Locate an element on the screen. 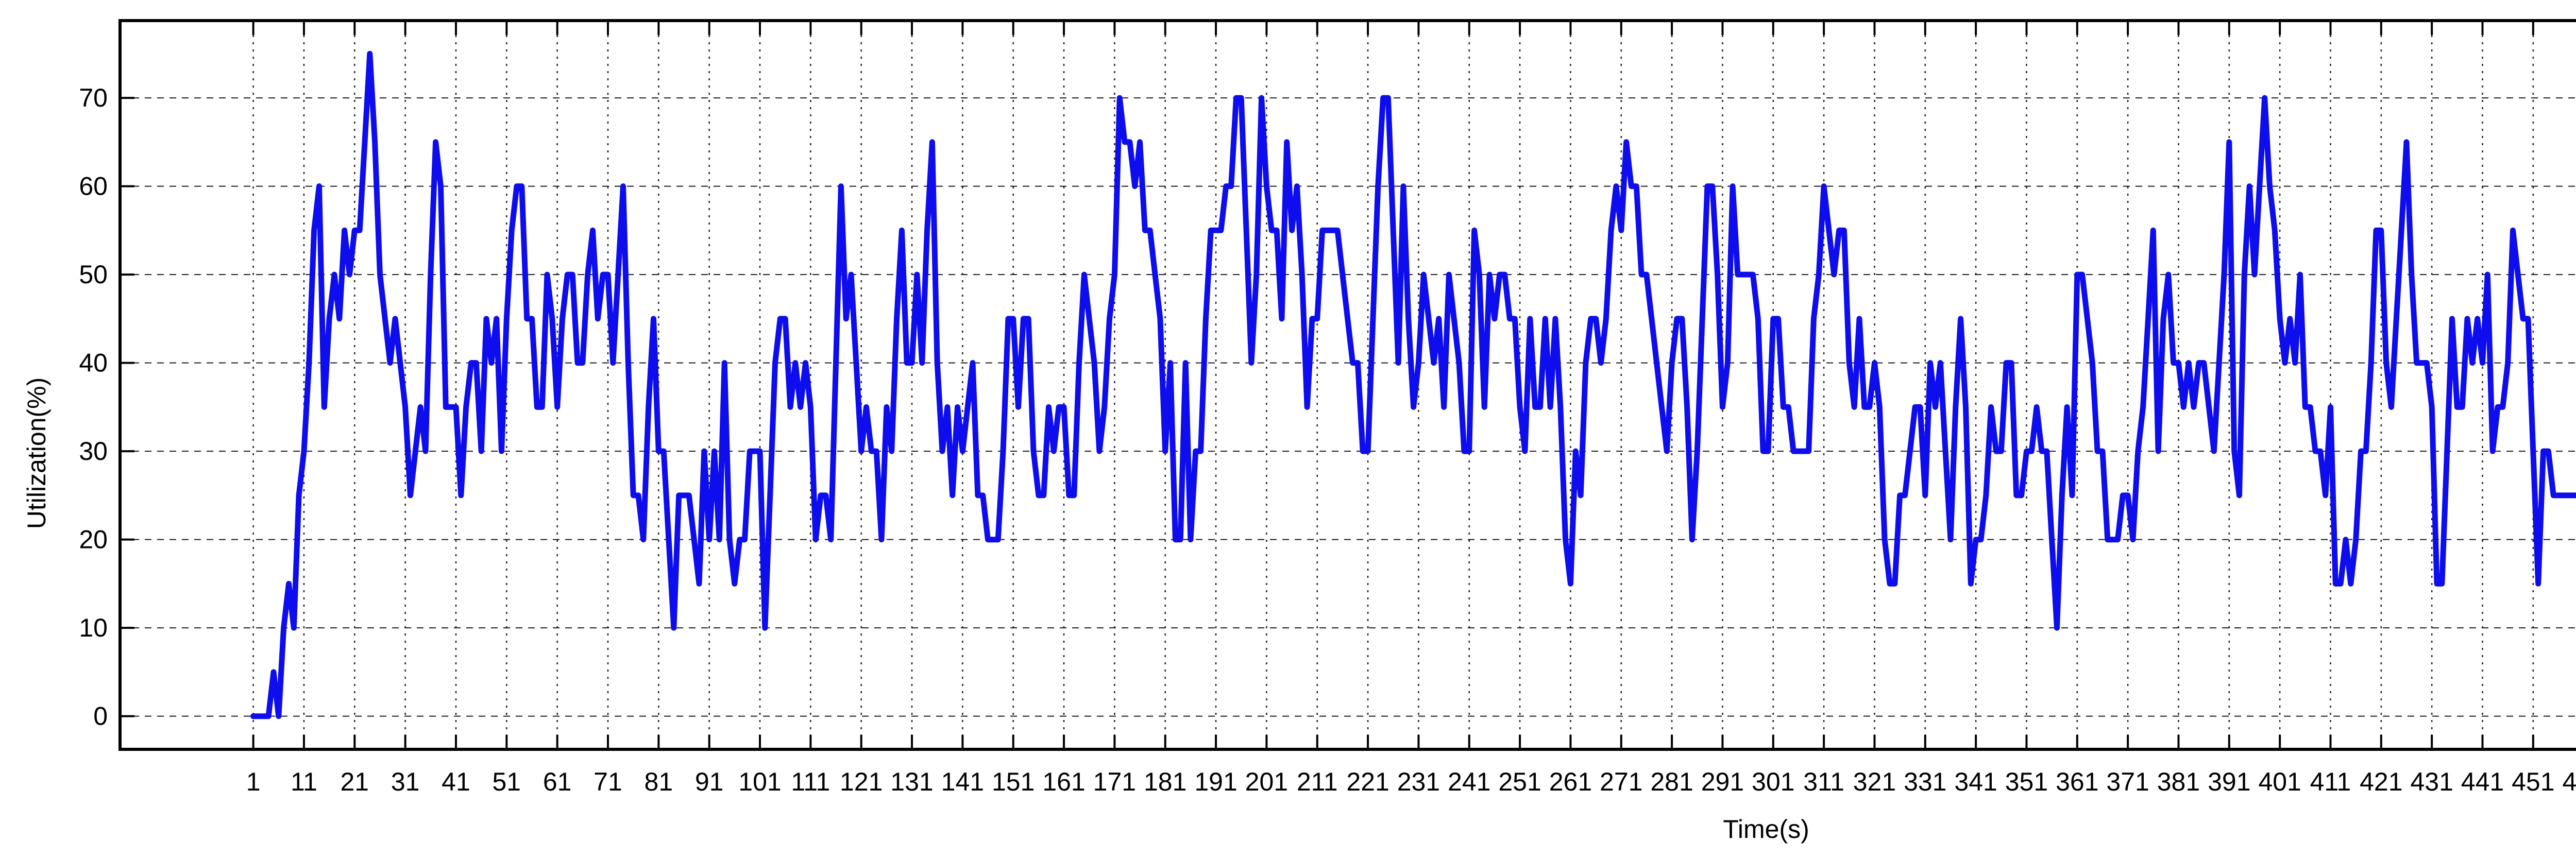  x-tick-label: 391 is located at coordinates (2229, 781).